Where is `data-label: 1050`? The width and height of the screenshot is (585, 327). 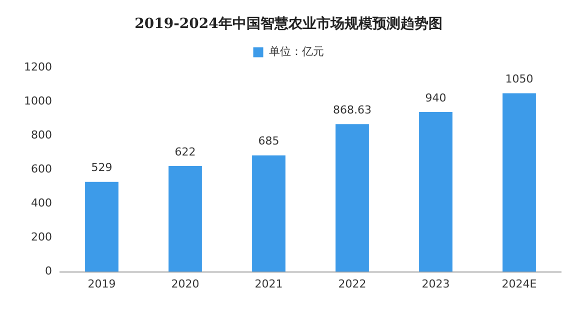 data-label: 1050 is located at coordinates (519, 79).